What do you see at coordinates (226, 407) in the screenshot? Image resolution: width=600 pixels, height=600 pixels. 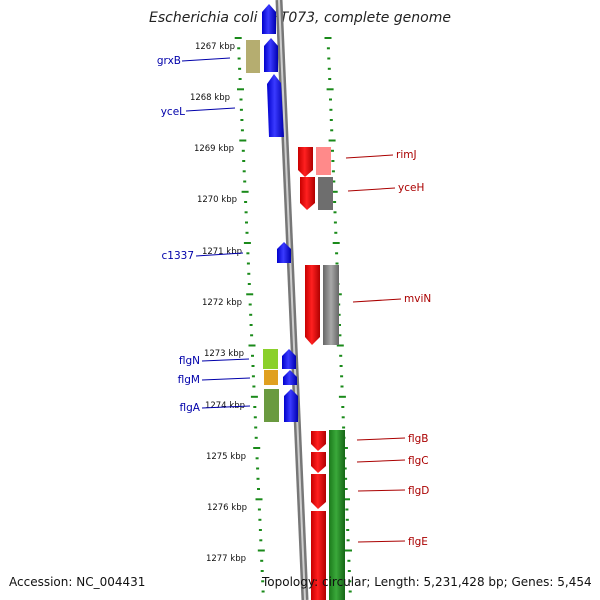 I see `leader-flgA` at bounding box center [226, 407].